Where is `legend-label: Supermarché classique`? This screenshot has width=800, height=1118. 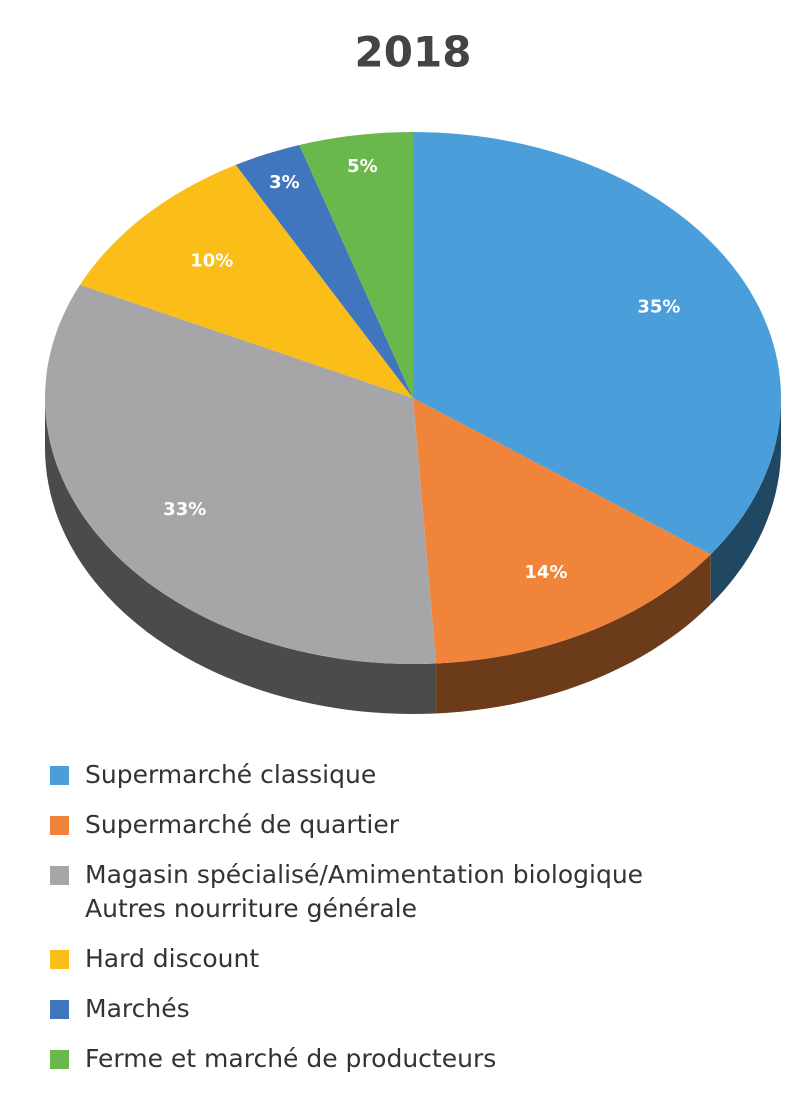 legend-label: Supermarché classique is located at coordinates (231, 774).